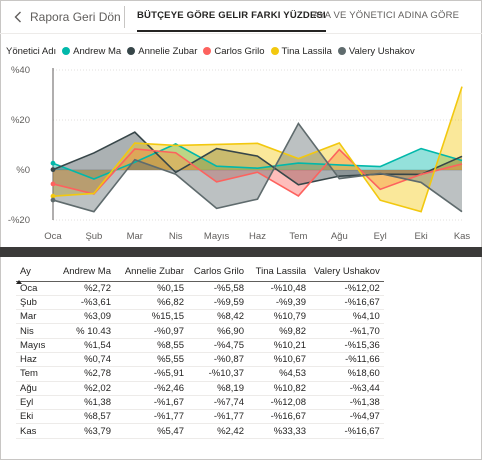  What do you see at coordinates (19, 220) in the screenshot?
I see `y-tick-label: -%20` at bounding box center [19, 220].